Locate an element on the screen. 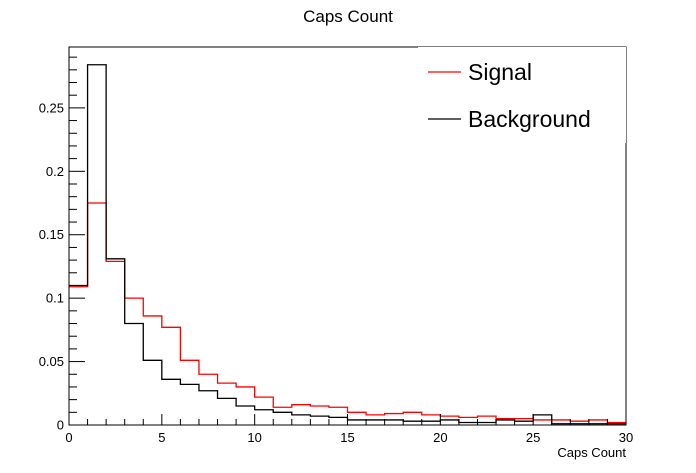  x-tick-label: 10 is located at coordinates (254, 437).